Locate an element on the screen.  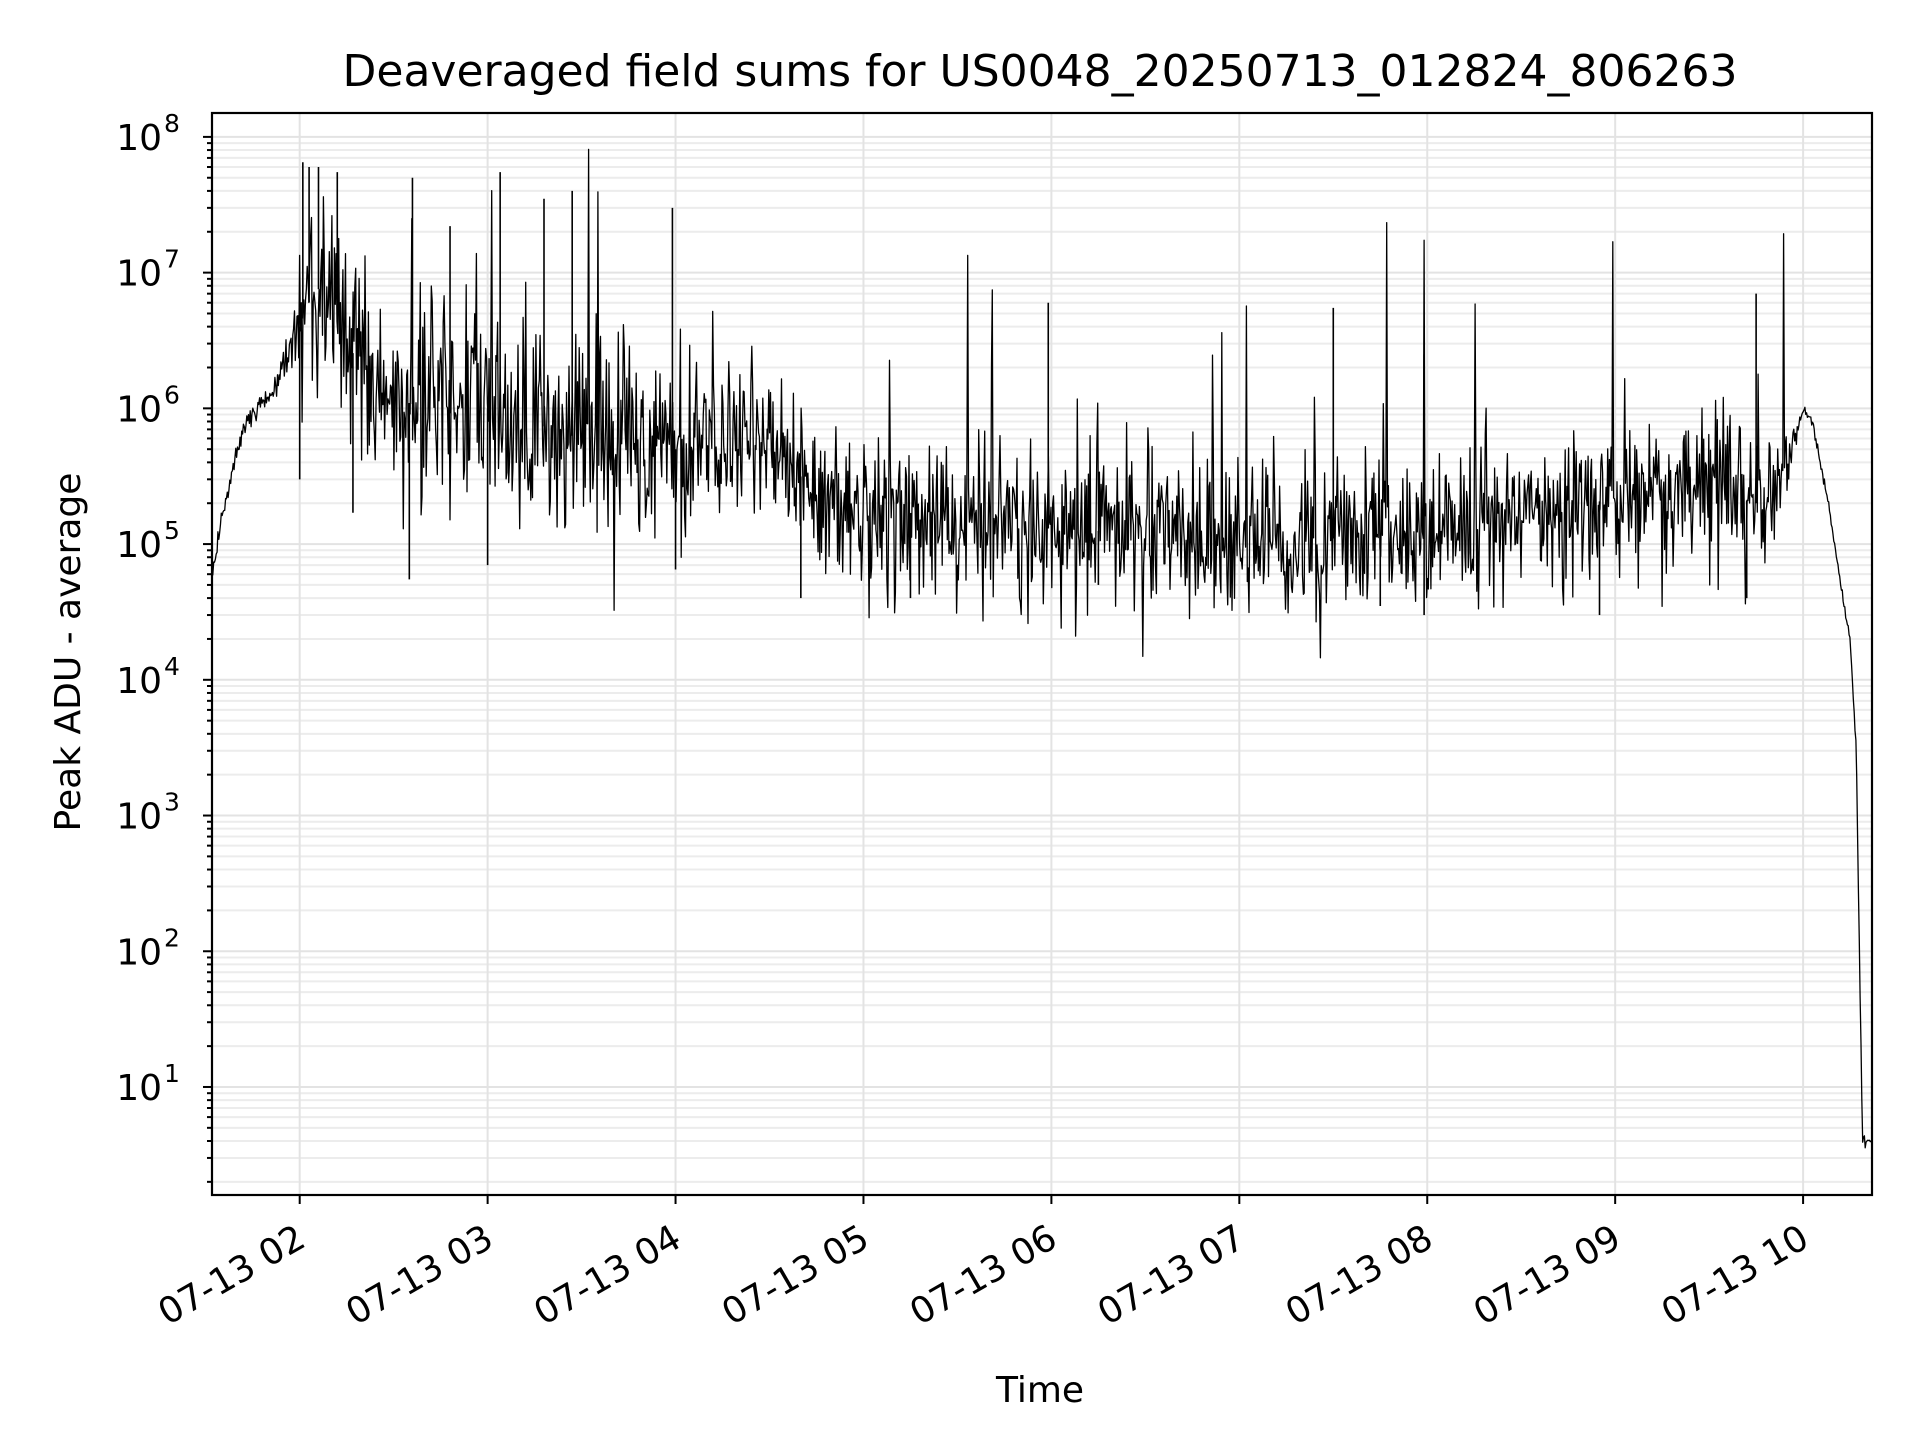
y-tick-label: 10 7 is located at coordinates (148, 270).